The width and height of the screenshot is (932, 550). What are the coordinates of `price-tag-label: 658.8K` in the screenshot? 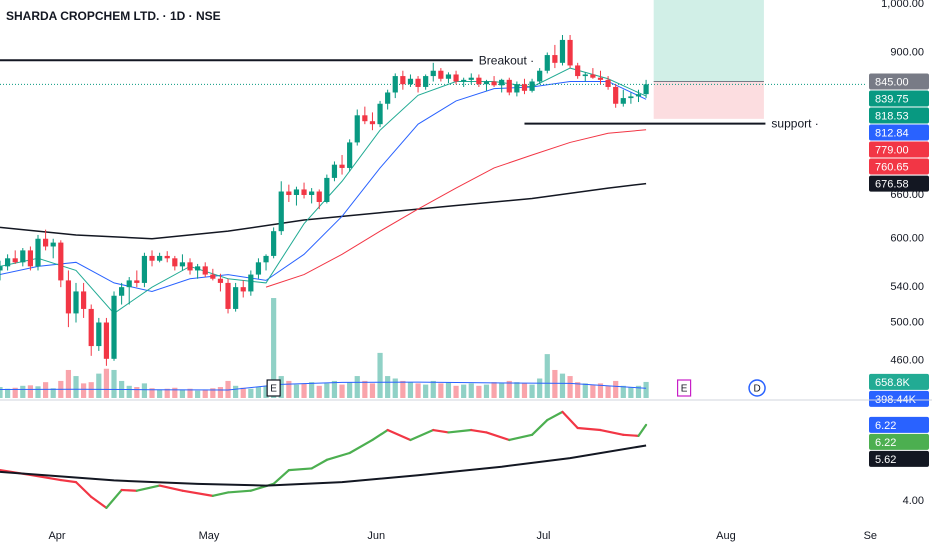 It's located at (893, 383).